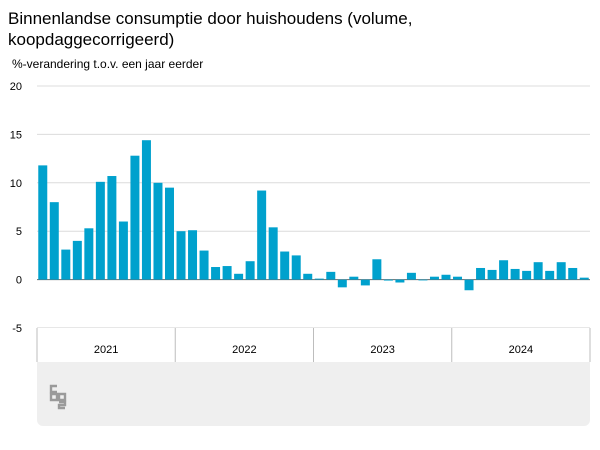 The height and width of the screenshot is (450, 600). What do you see at coordinates (313, 344) in the screenshot?
I see `x-axis: 20212022202320242025` at bounding box center [313, 344].